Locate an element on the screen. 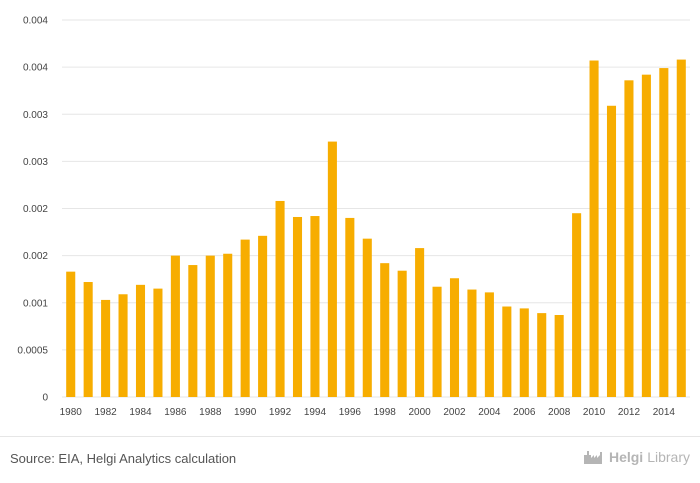 This screenshot has width=700, height=483. x-tick-label: 1982 is located at coordinates (105, 412).